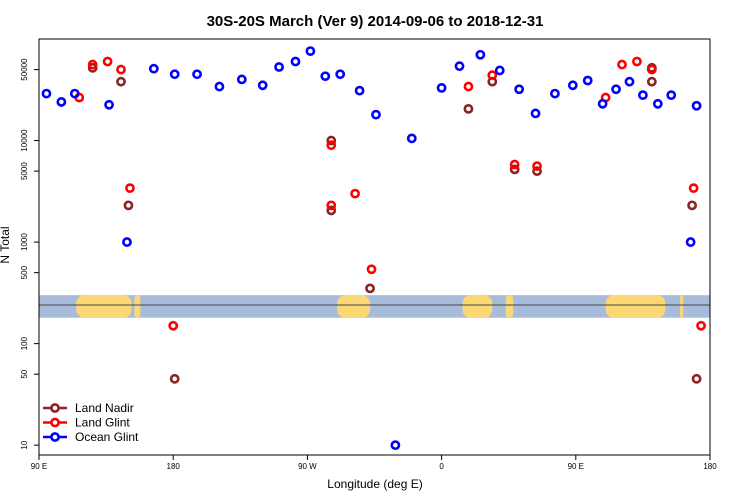 The height and width of the screenshot is (500, 750). Describe the element at coordinates (374, 484) in the screenshot. I see `x-axis-label: Longitude (deg E)` at that location.